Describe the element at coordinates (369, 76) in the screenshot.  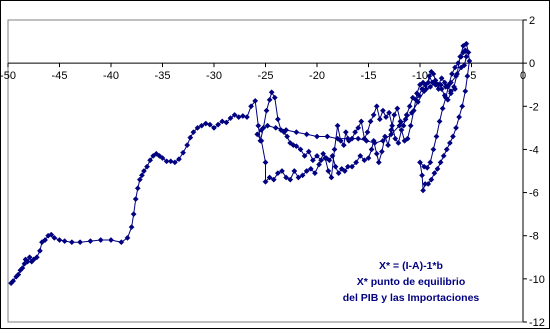
I see `x-tick-label: -15` at that location.